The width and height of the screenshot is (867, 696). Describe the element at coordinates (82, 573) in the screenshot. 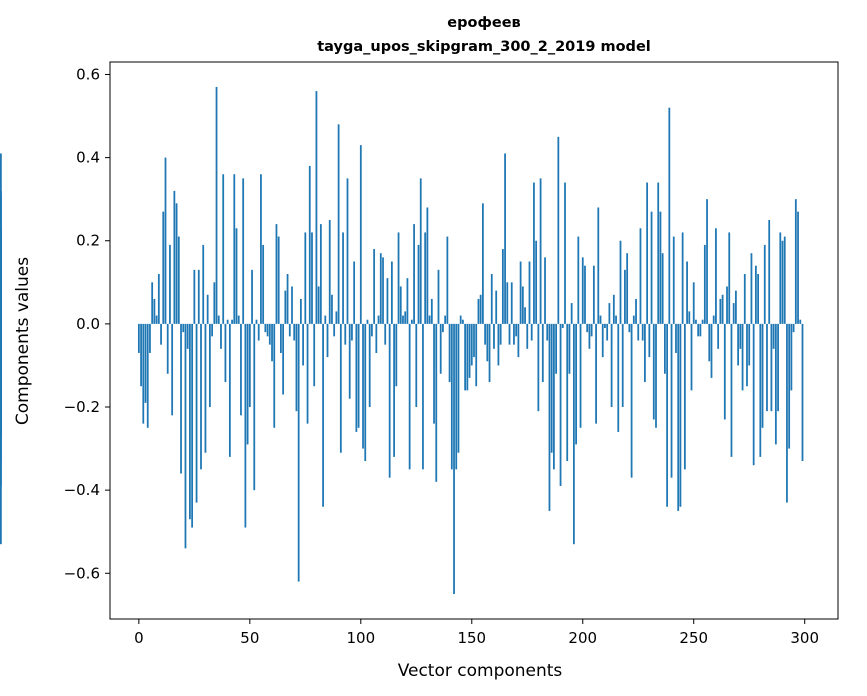

I see `y-tick-label: −0.6` at that location.